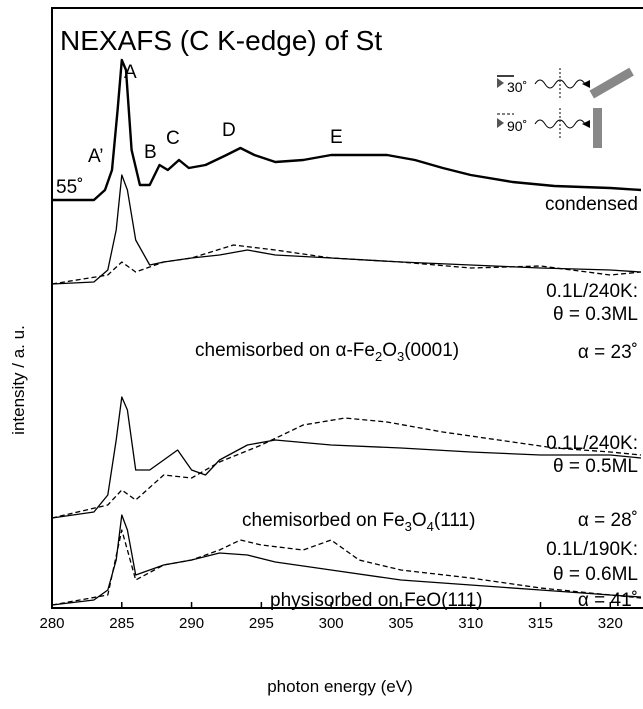  I want to click on peak-label: A’, so click(95, 156).